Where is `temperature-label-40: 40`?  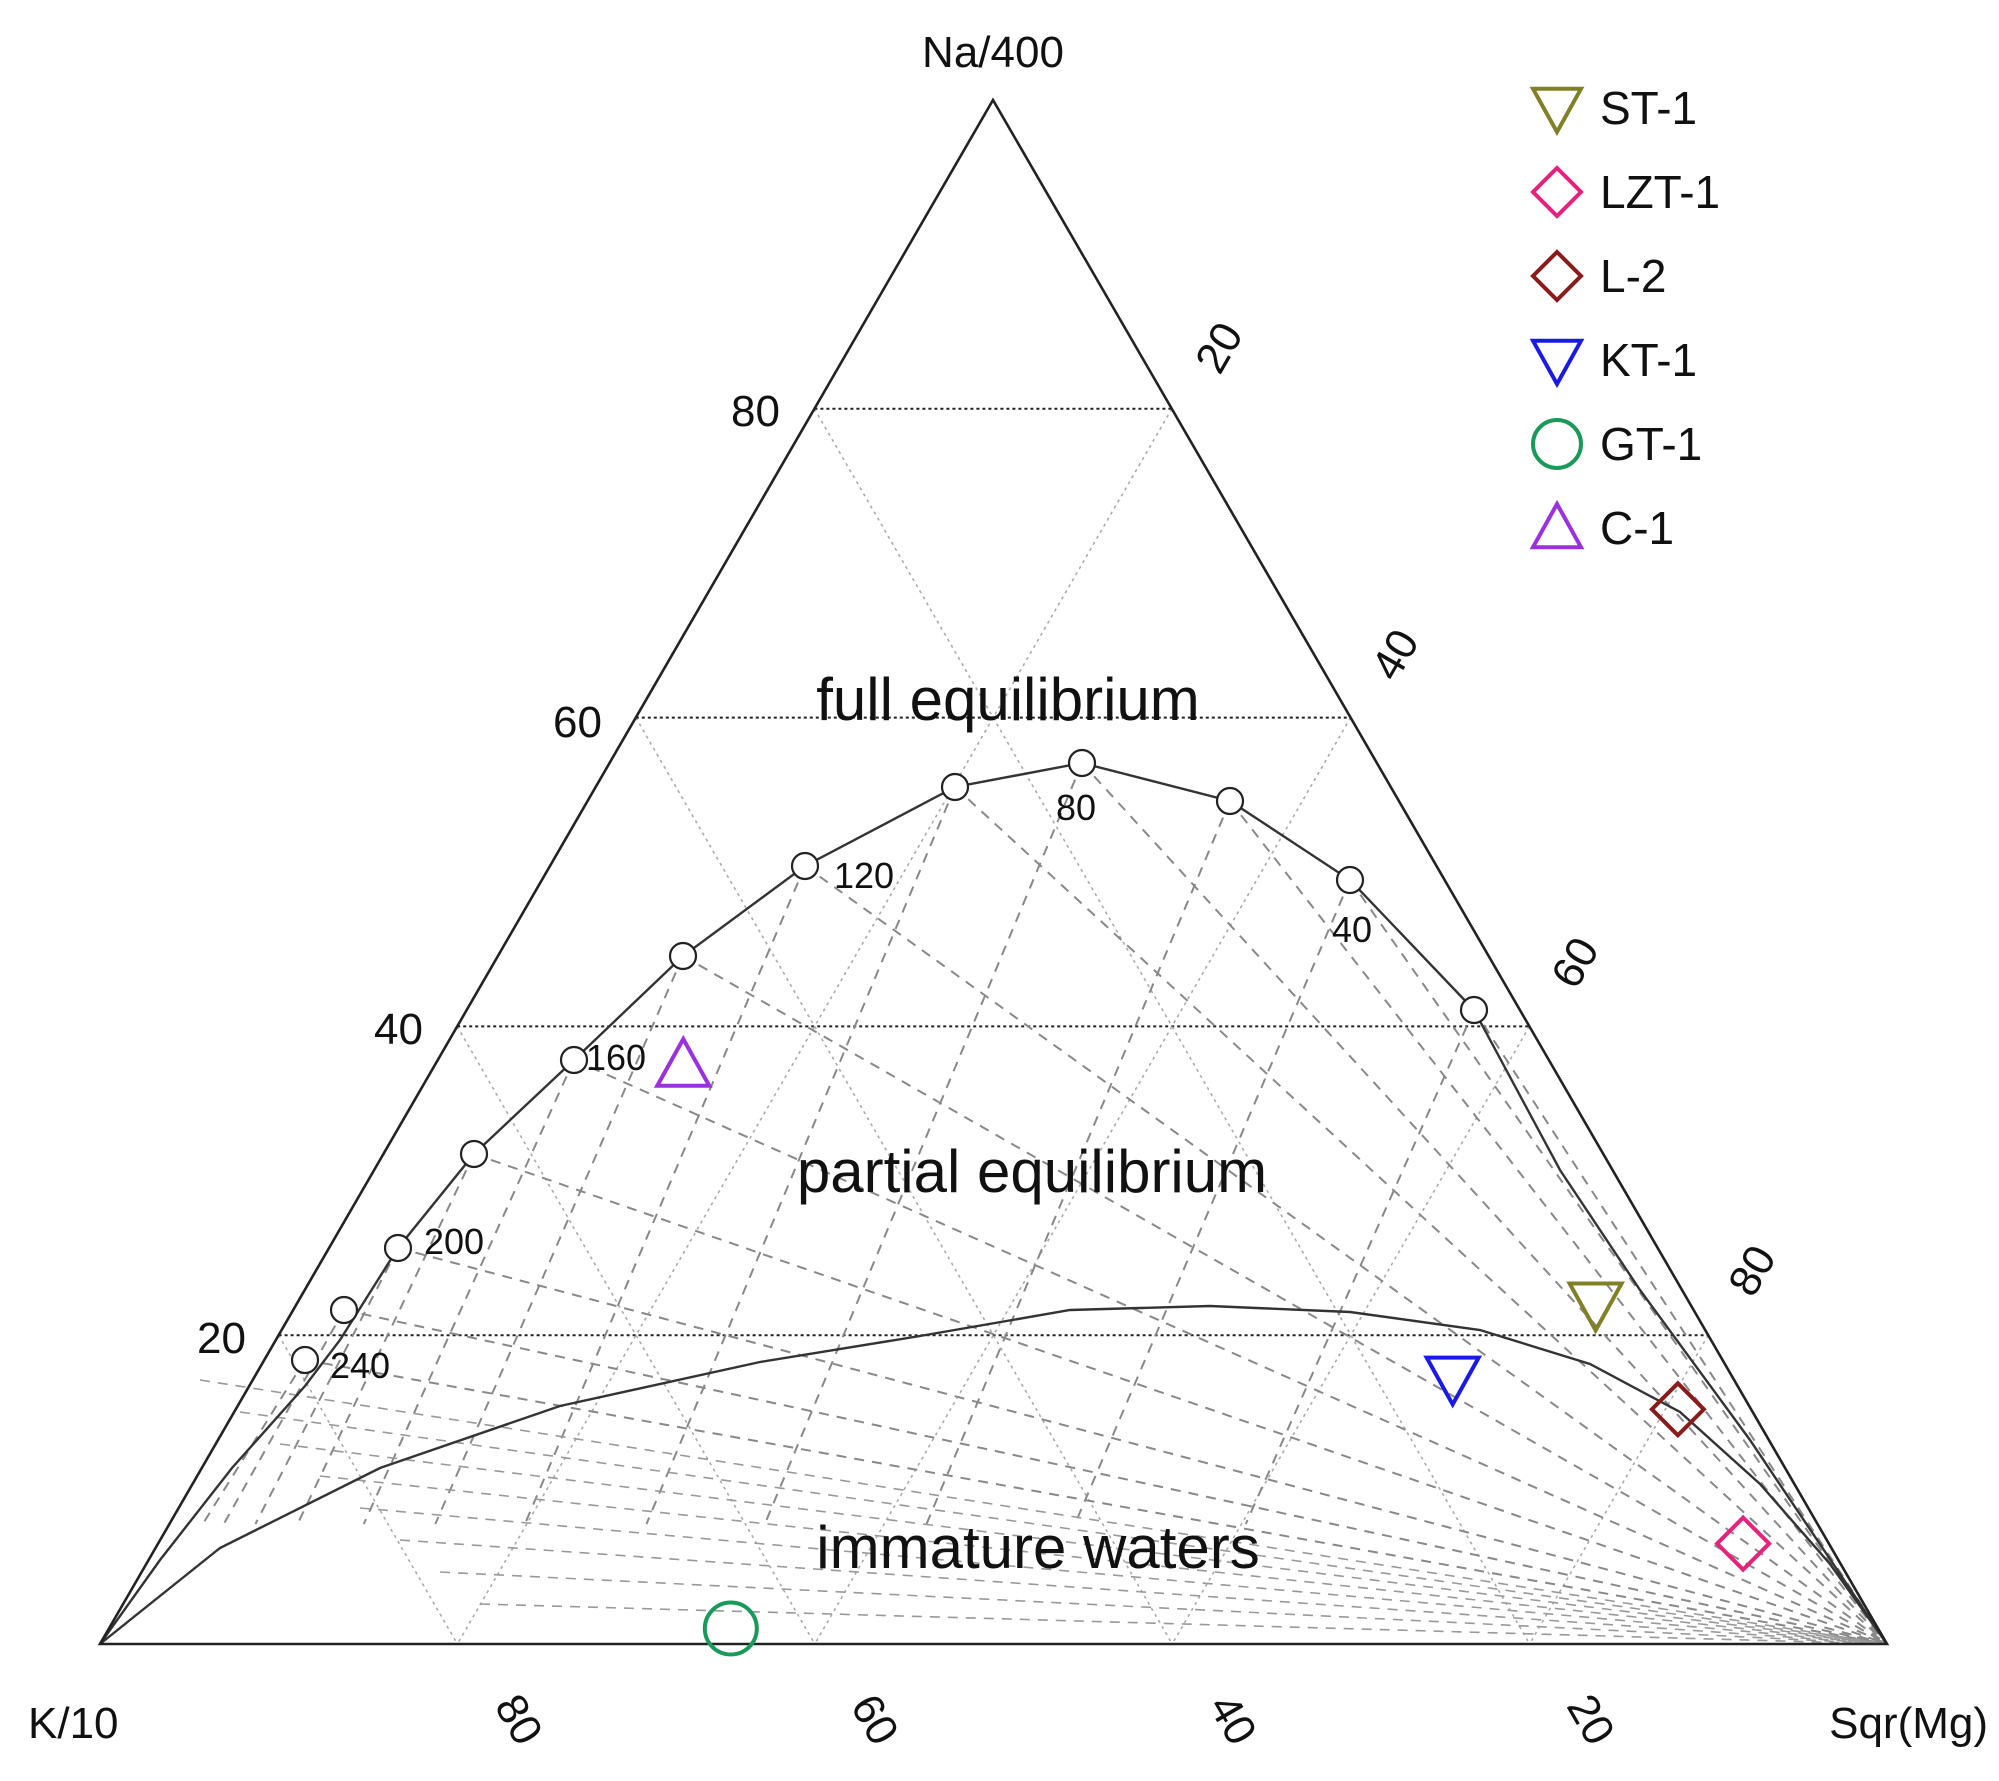
temperature-label-40: 40 is located at coordinates (1352, 929).